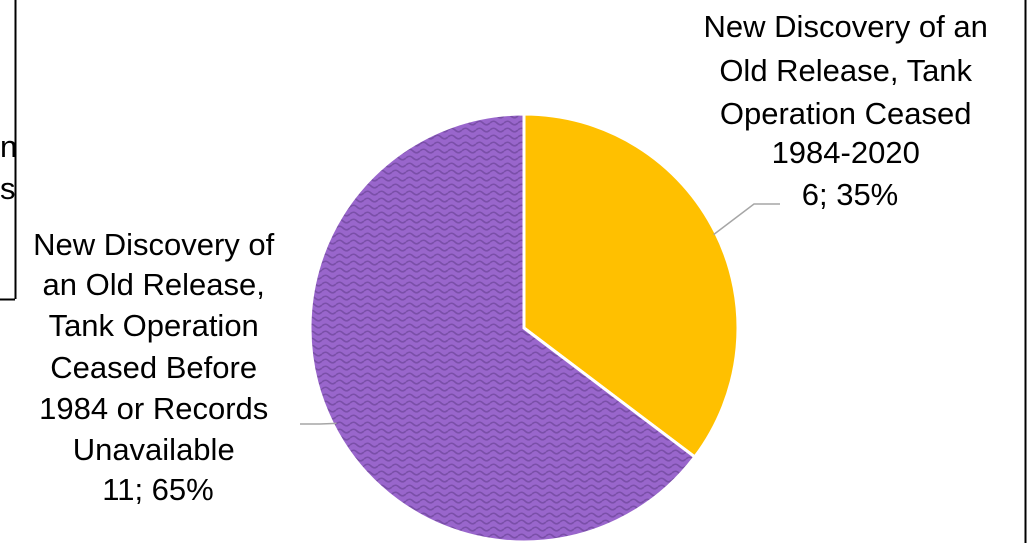 This screenshot has height=548, width=1029. I want to click on slice-label-2-value: 11; 65%, so click(157, 489).